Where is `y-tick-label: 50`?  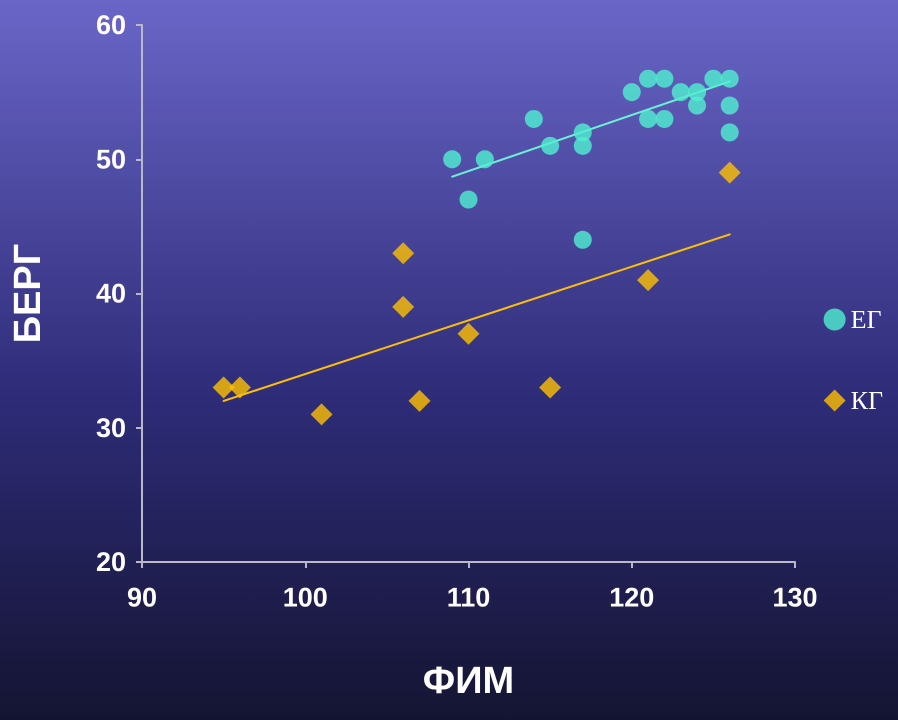
y-tick-label: 50 is located at coordinates (111, 159).